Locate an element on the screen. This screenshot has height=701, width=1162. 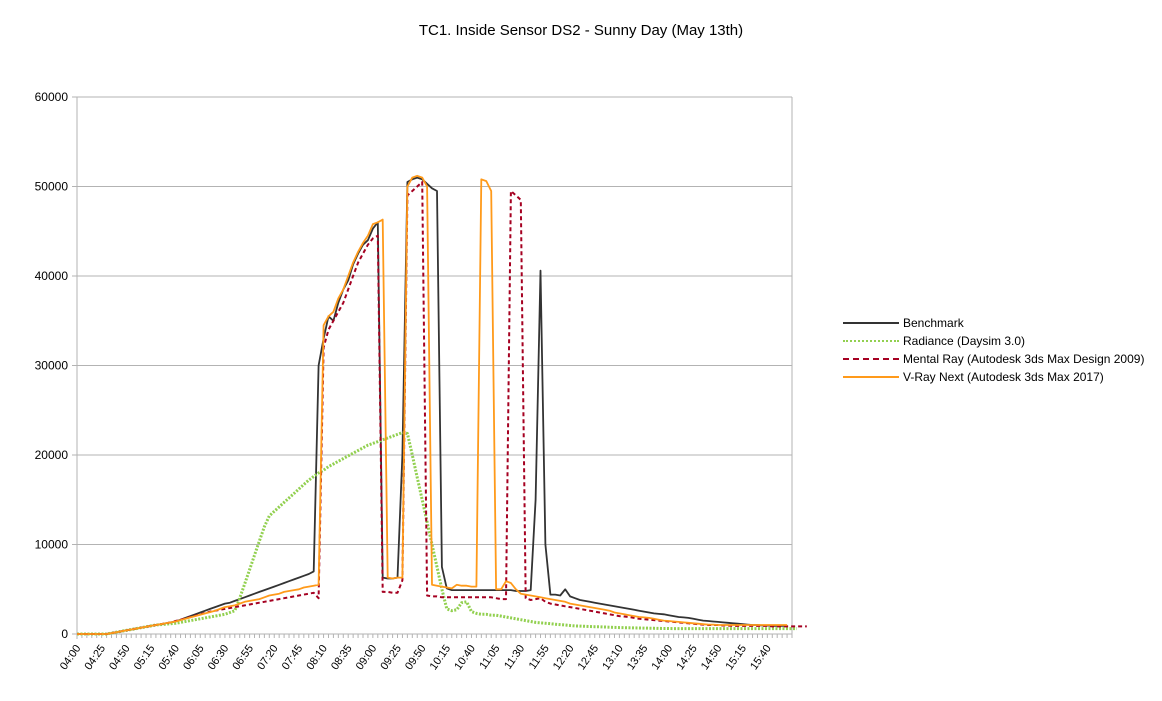
x-tick-label: 12:45 is located at coordinates (589, 657).